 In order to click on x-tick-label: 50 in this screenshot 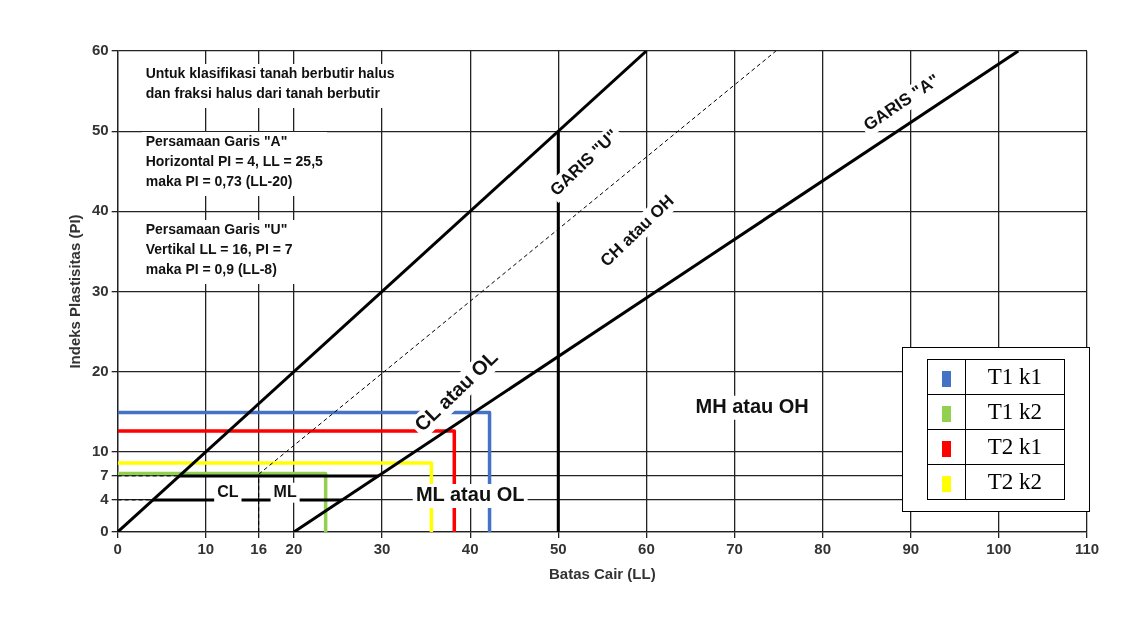, I will do `click(558, 549)`.